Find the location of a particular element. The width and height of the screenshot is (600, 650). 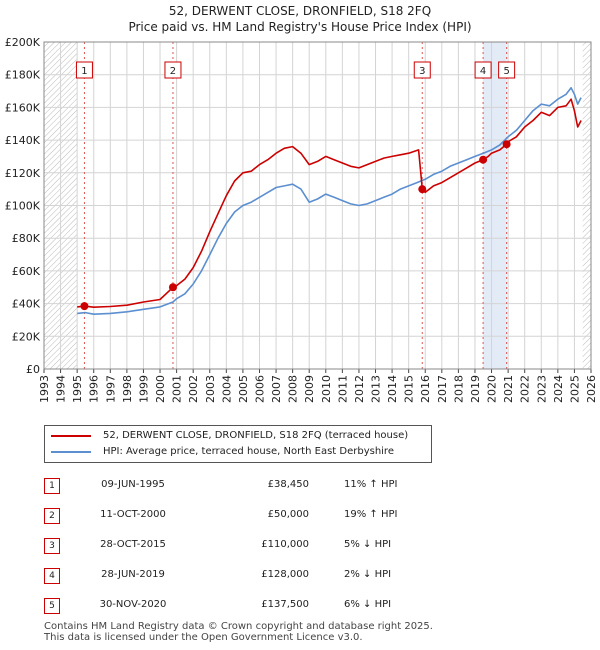

x-tick-label: 1996 is located at coordinates (94, 389).